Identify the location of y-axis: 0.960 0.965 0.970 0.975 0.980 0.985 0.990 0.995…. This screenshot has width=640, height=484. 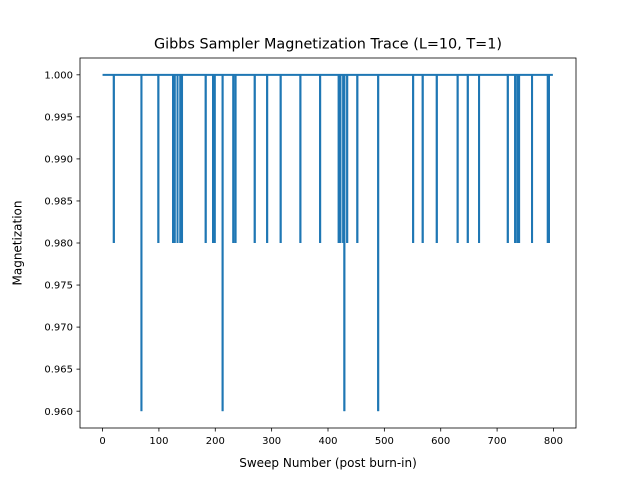
(62, 244).